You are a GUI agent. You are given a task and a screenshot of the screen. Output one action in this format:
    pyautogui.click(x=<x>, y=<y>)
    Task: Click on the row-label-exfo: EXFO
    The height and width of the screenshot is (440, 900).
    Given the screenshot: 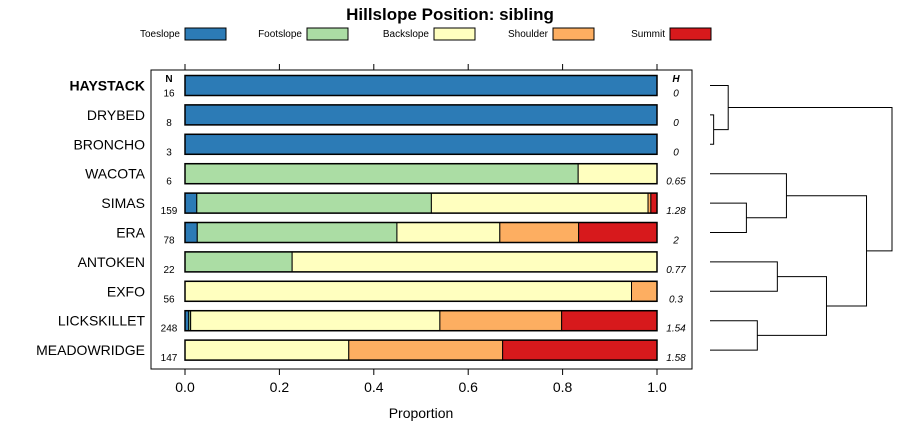 What is the action you would take?
    pyautogui.click(x=126, y=291)
    